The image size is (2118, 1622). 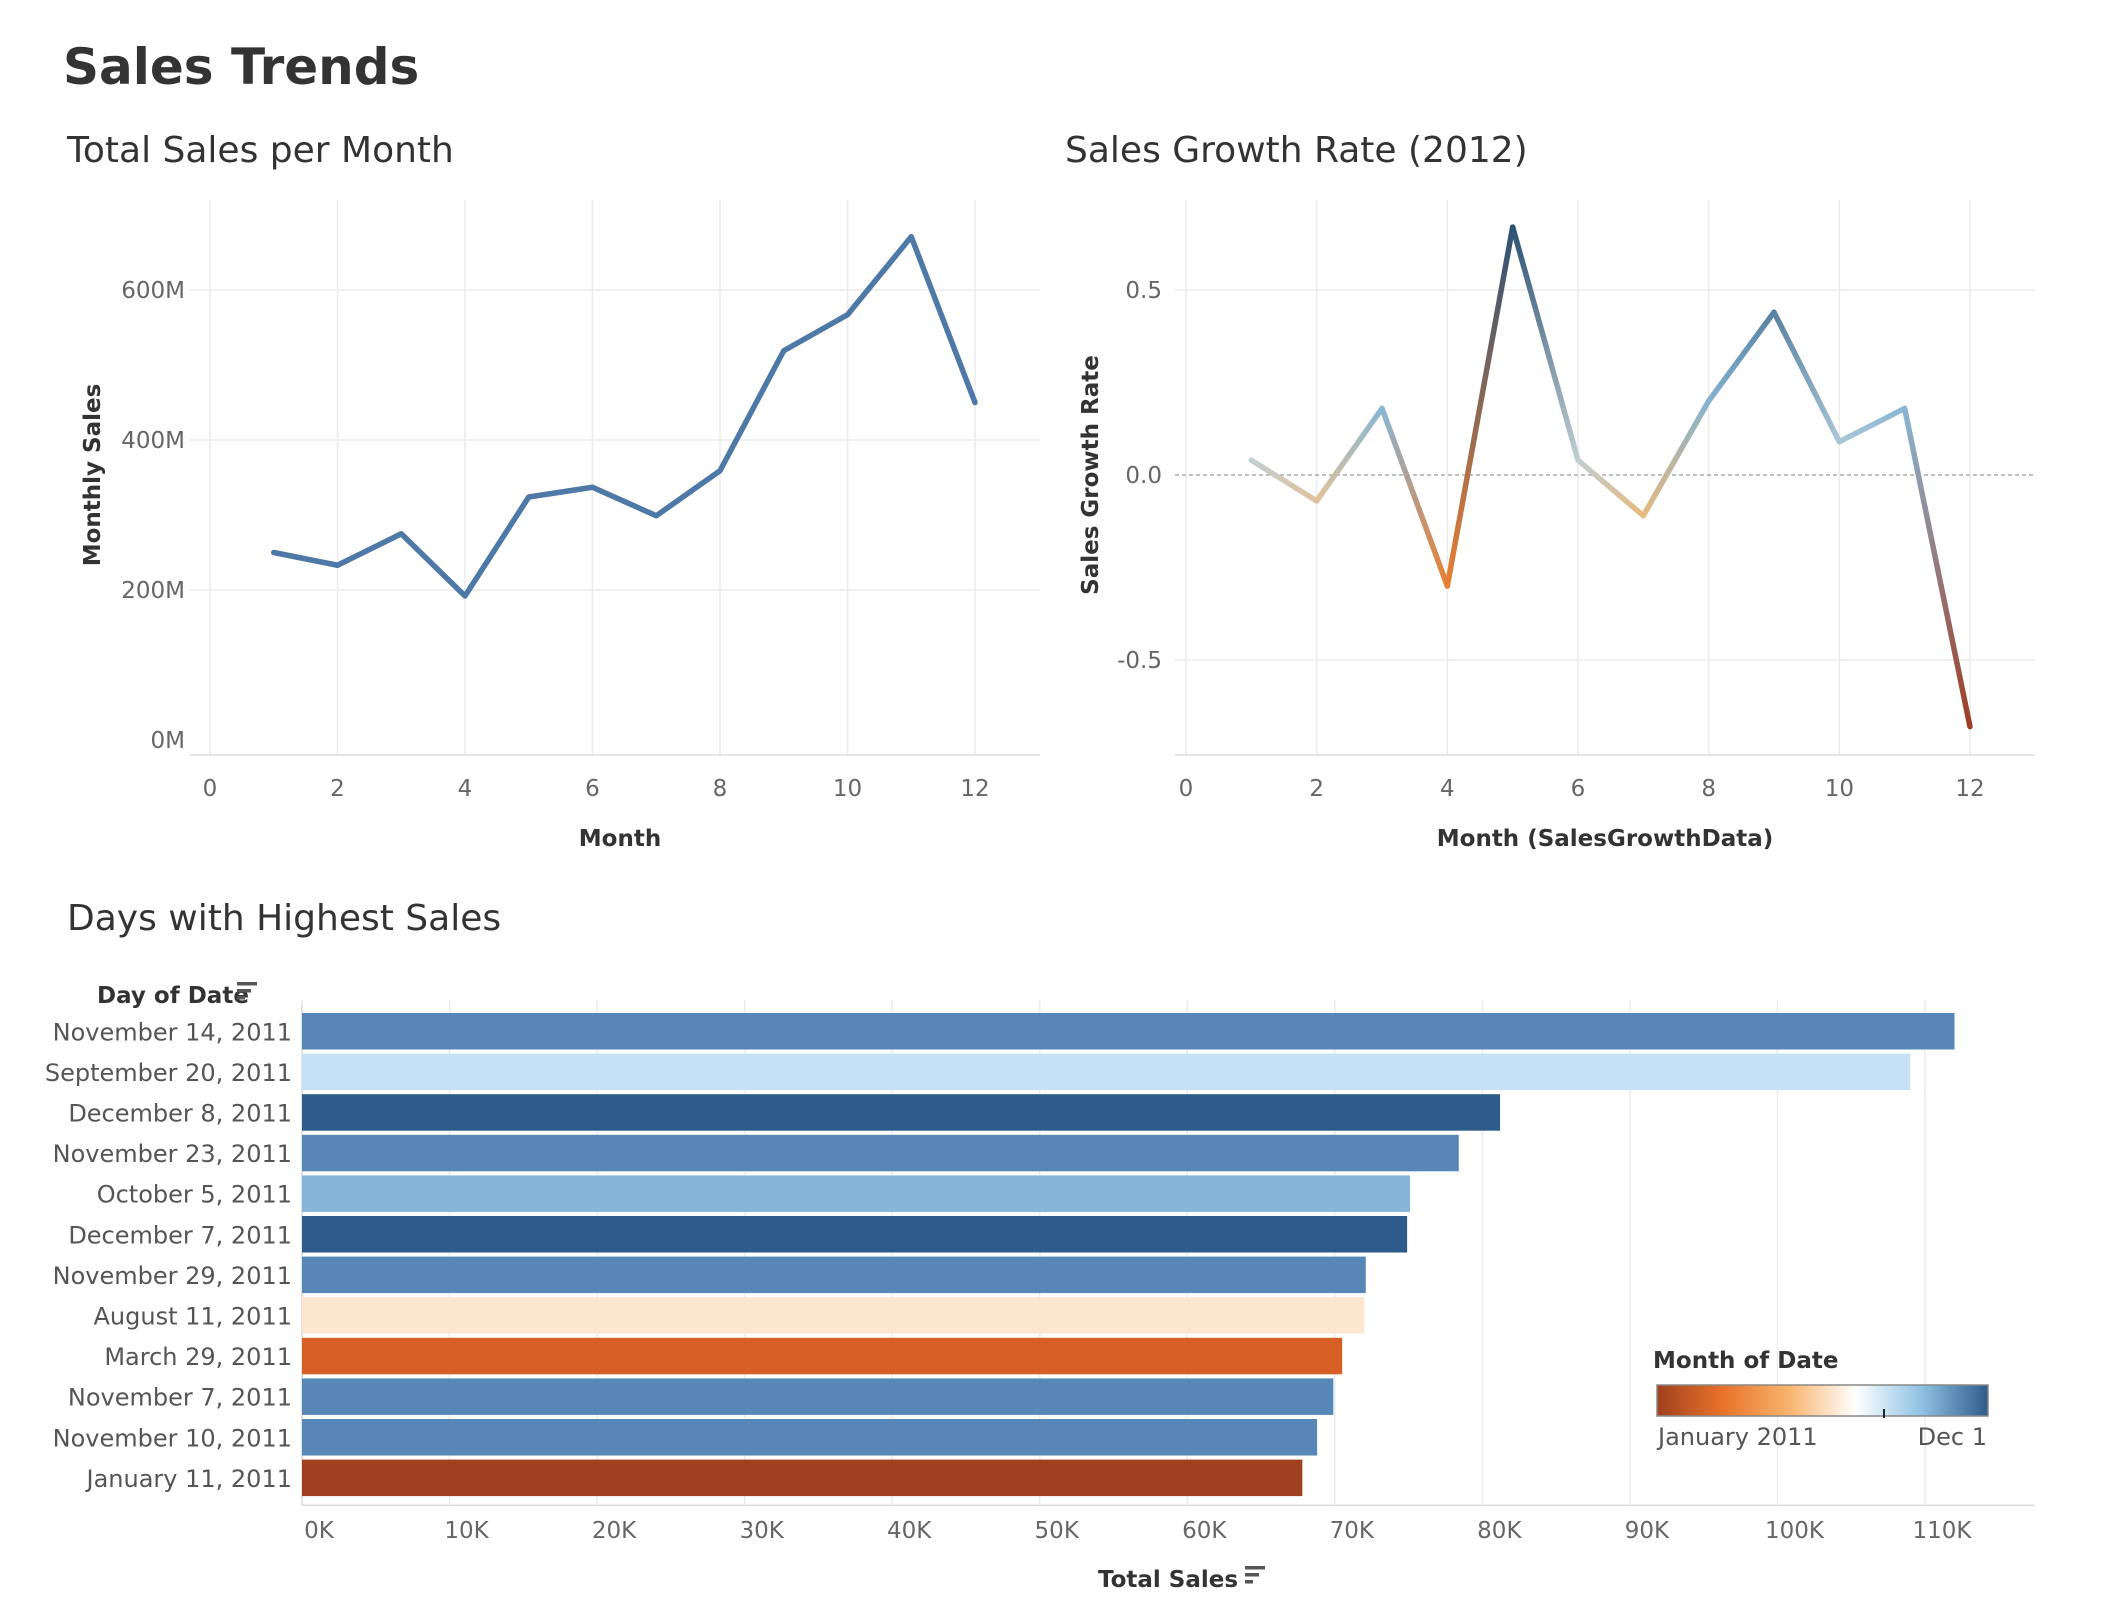 What do you see at coordinates (466, 1531) in the screenshot?
I see `x-tick-label: 10K` at bounding box center [466, 1531].